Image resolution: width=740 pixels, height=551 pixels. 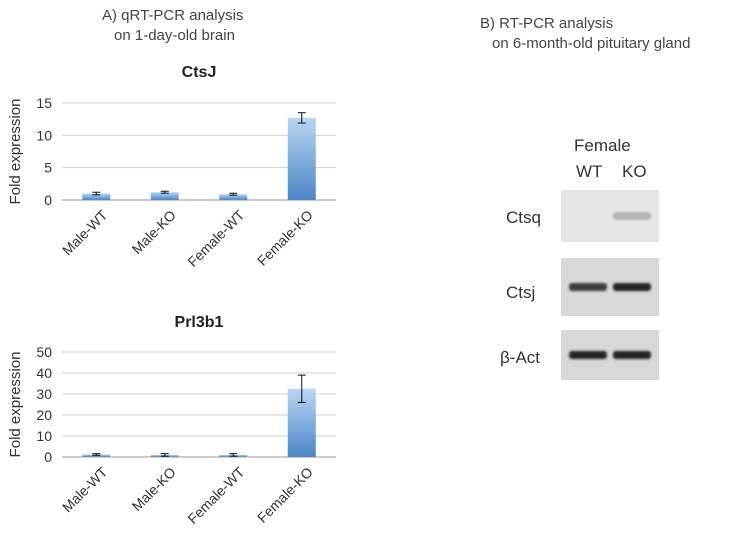 What do you see at coordinates (602, 145) in the screenshot?
I see `gel-group-label: Female` at bounding box center [602, 145].